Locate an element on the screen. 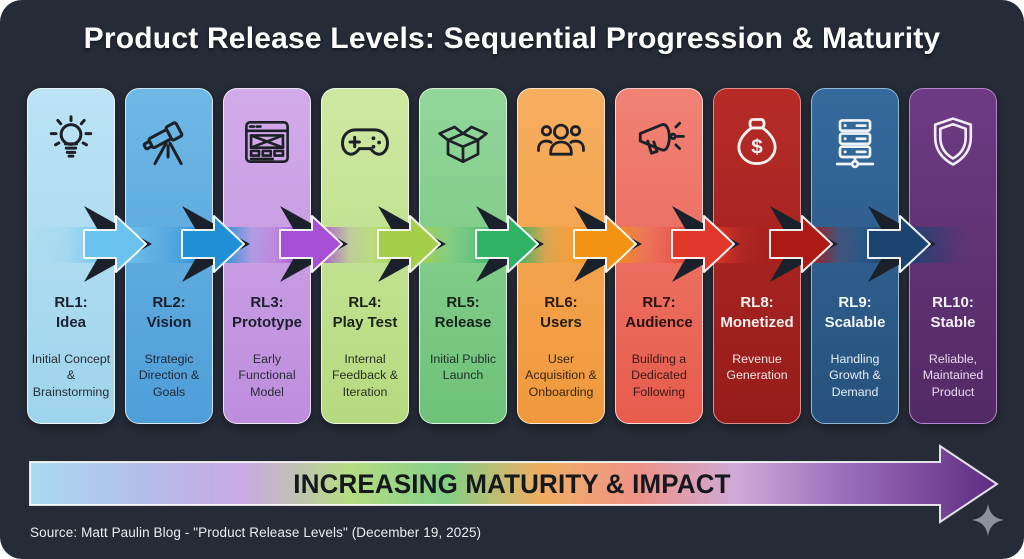 Image resolution: width=1024 pixels, height=559 pixels. money-bag-icon: $ is located at coordinates (757, 142).